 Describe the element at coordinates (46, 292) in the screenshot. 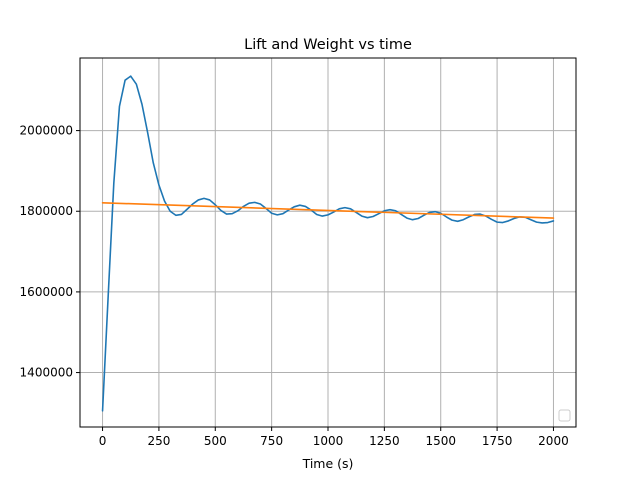

I see `y-tick-label: 1600000` at that location.